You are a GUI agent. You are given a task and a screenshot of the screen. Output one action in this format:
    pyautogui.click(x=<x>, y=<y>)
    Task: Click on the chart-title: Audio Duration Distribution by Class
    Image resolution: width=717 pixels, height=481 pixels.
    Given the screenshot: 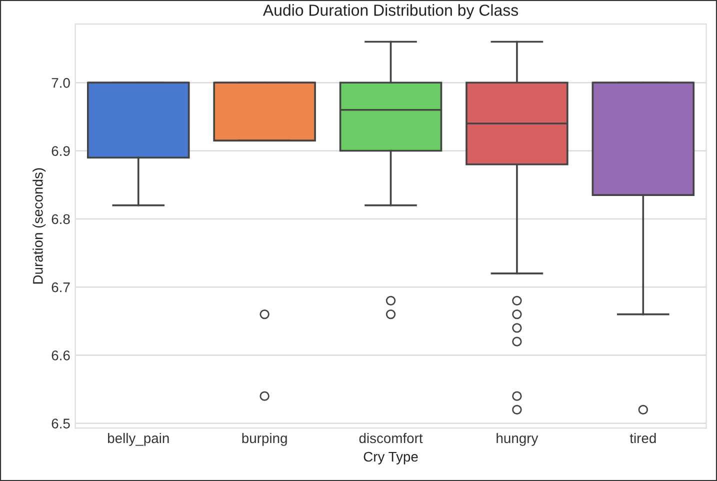 What is the action you would take?
    pyautogui.click(x=390, y=12)
    